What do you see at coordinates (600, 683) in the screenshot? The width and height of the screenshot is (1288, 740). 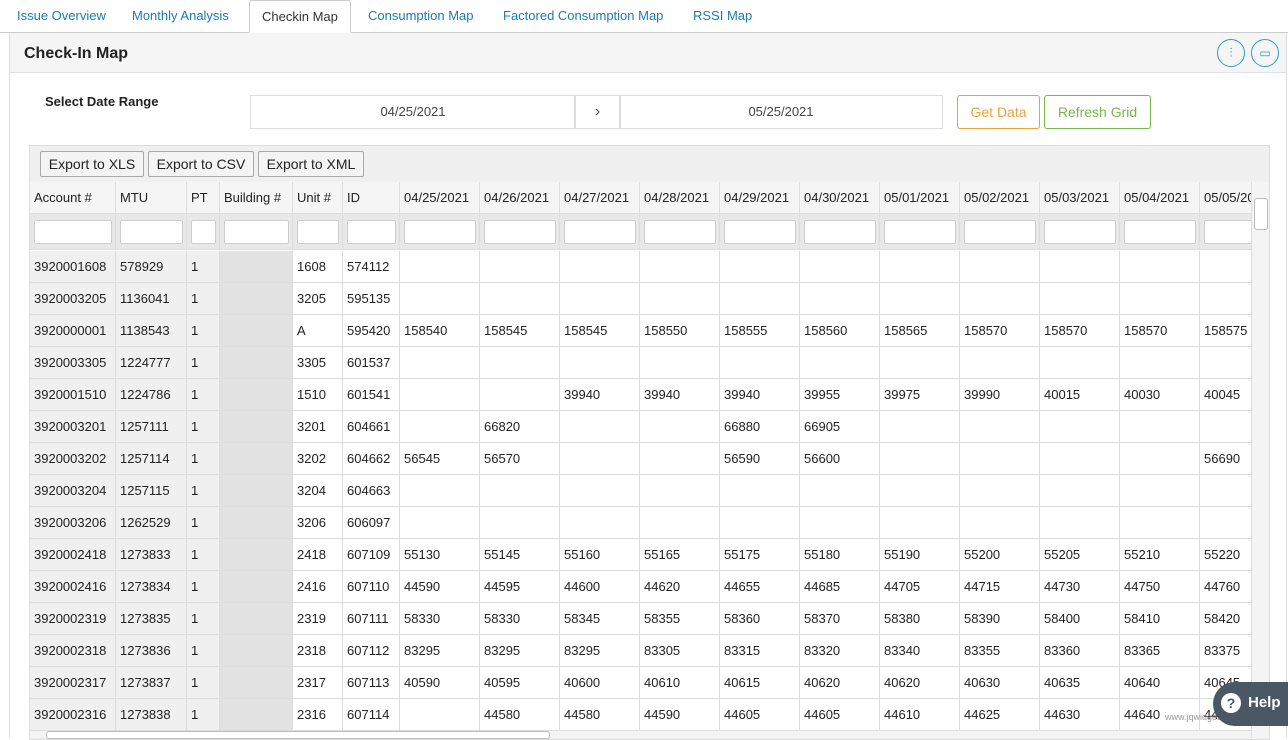 I see `table-cell: 40600` at bounding box center [600, 683].